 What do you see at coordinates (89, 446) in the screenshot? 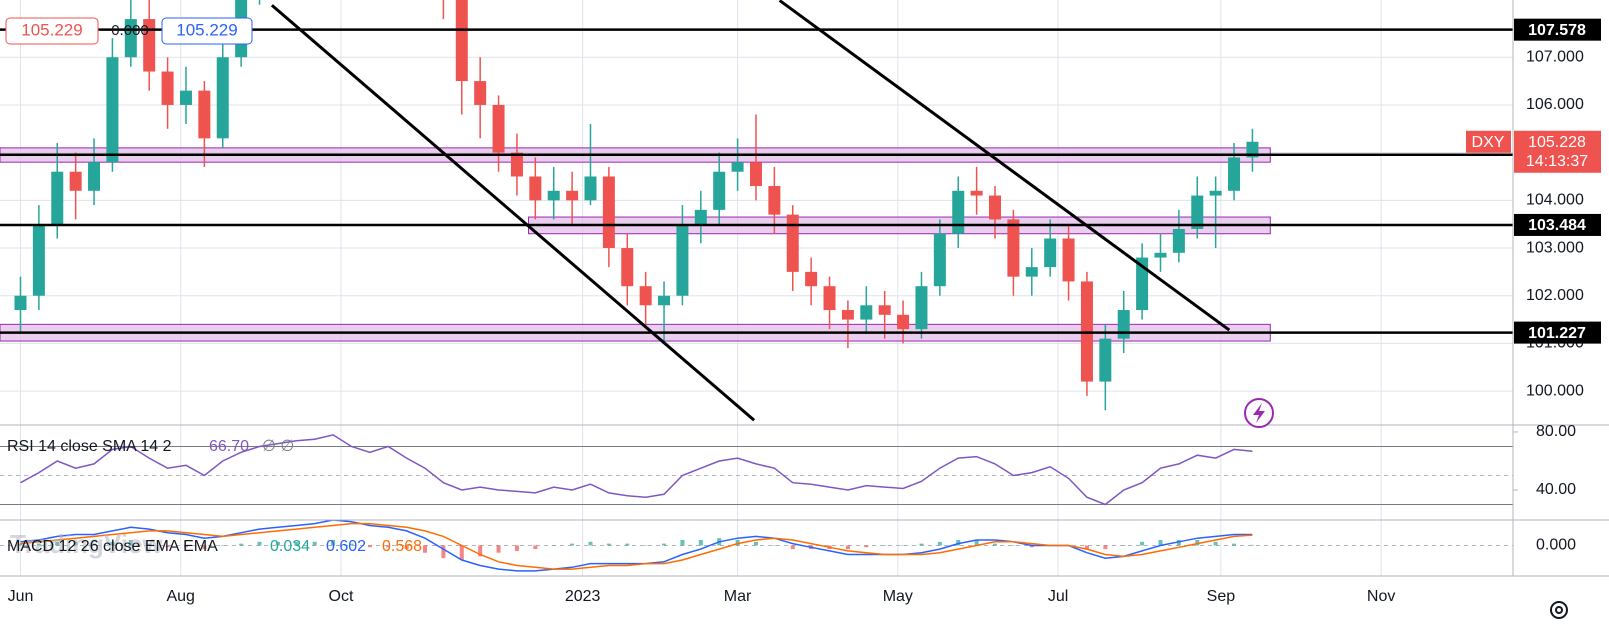
I see `rsi-legend: RSI 14 close SMA 14 2` at bounding box center [89, 446].